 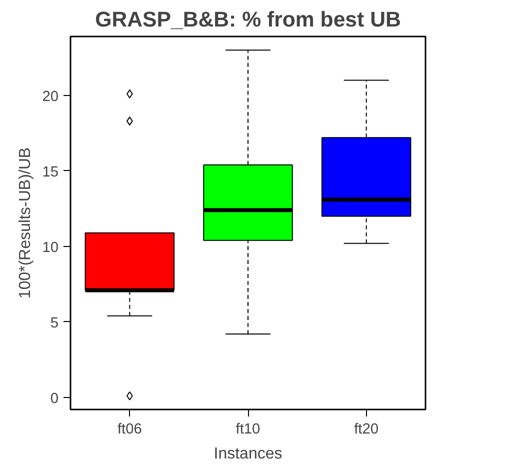 I want to click on x-tick-label: ft20, so click(x=366, y=430).